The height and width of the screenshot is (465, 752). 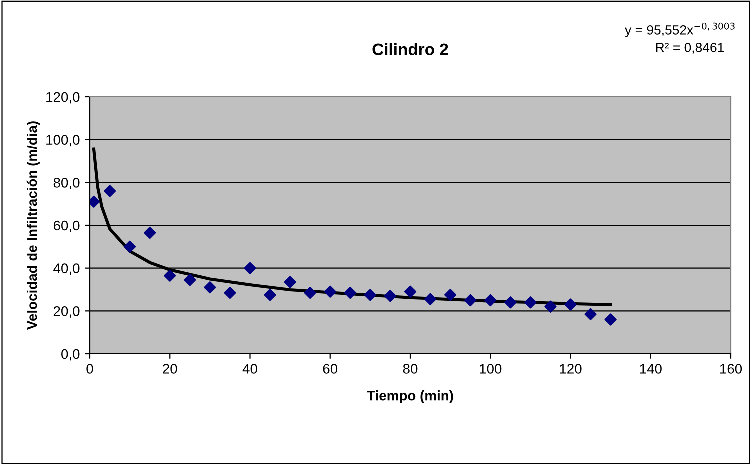 I want to click on x-tick-label: 20, so click(x=170, y=369).